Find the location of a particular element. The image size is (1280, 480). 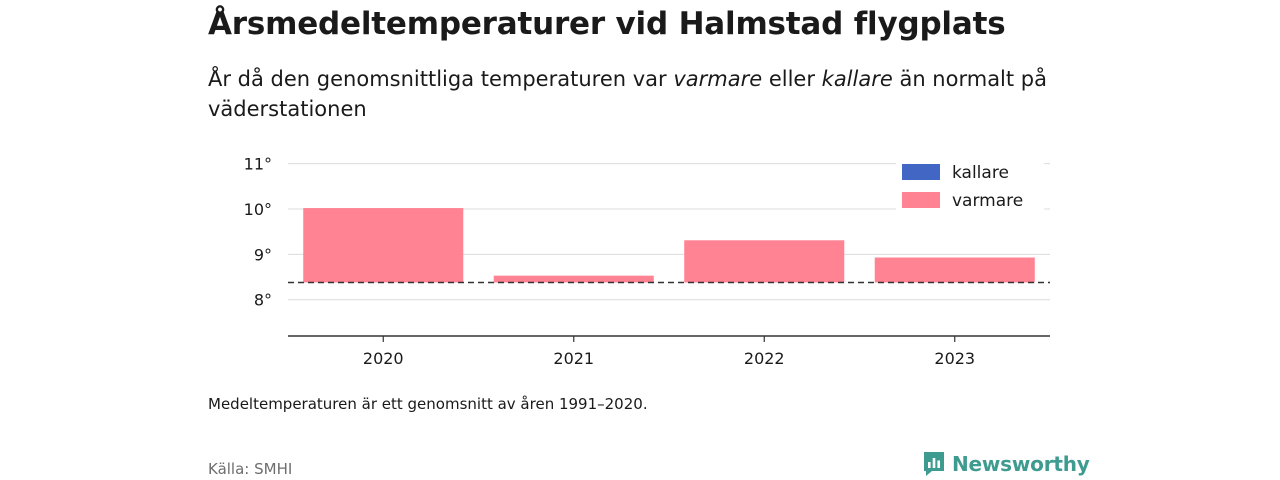

legend-label: varmare is located at coordinates (987, 201).